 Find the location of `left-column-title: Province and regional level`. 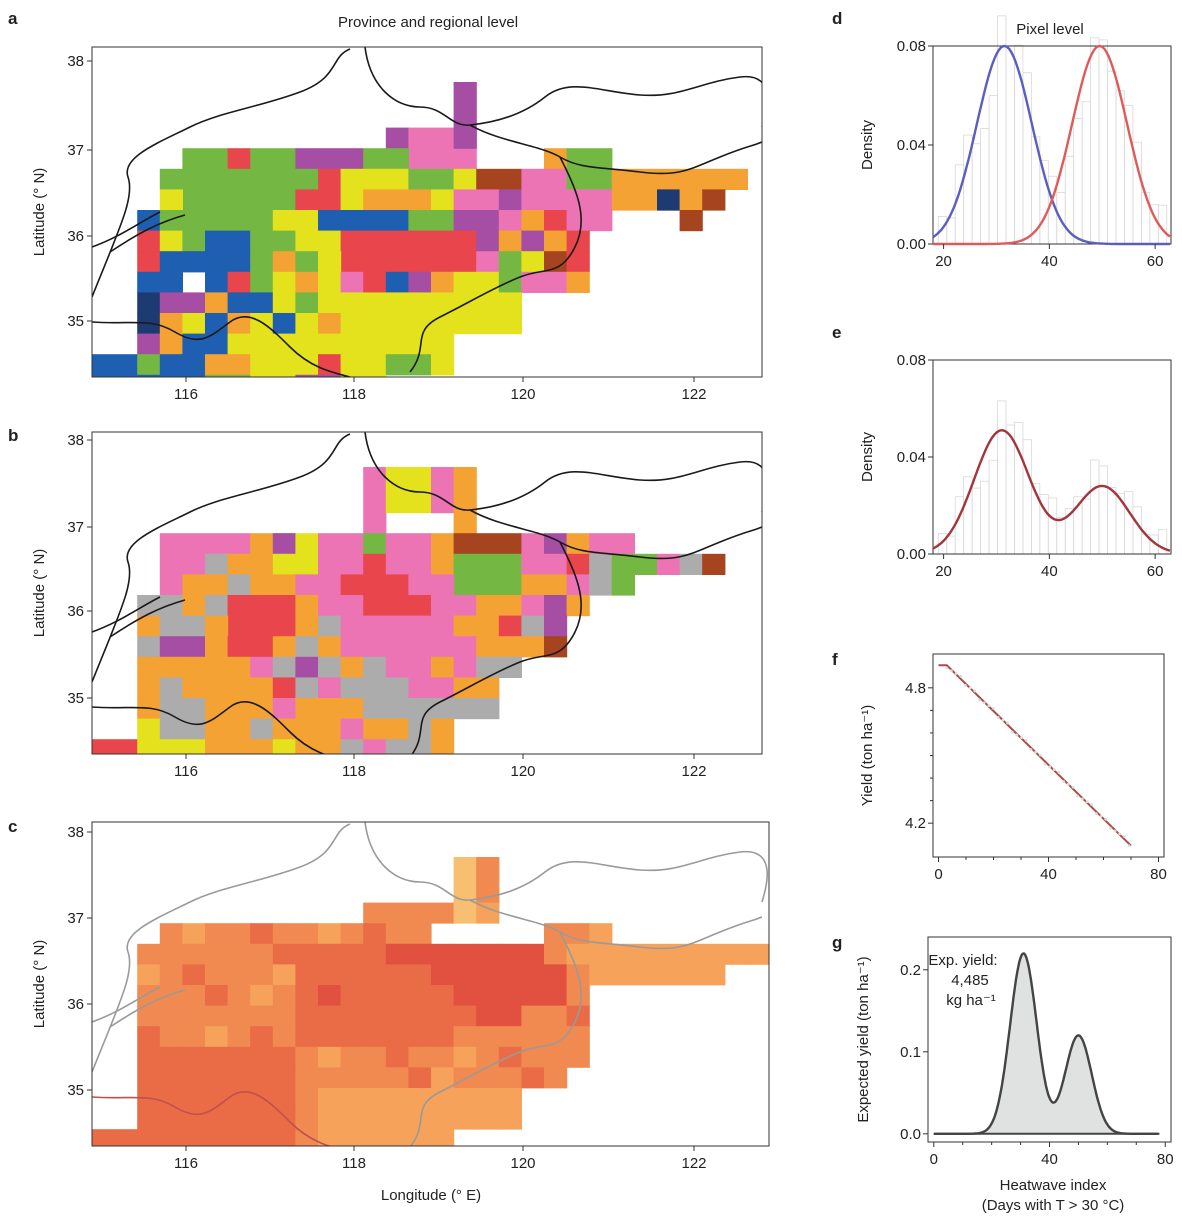

left-column-title: Province and regional level is located at coordinates (428, 22).